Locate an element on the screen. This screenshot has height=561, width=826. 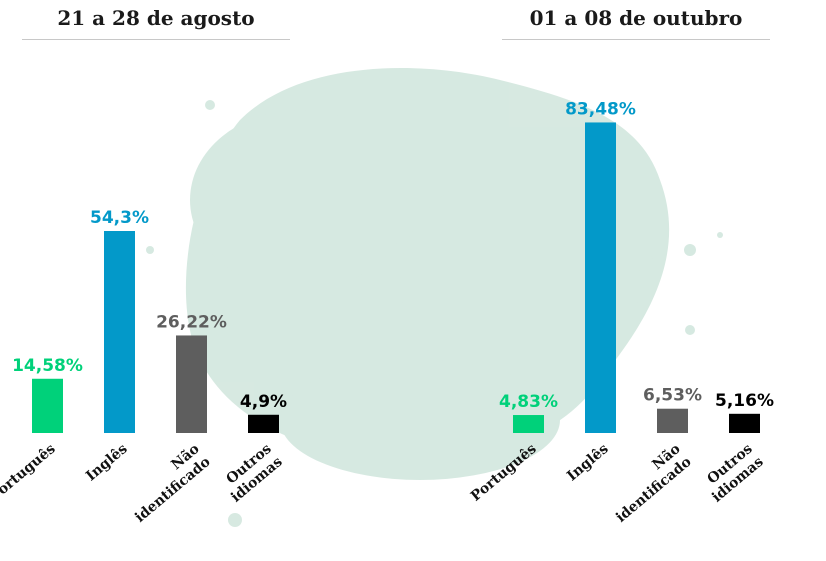
left-panel-title: 21 a 28 de agosto is located at coordinates (156, 18).